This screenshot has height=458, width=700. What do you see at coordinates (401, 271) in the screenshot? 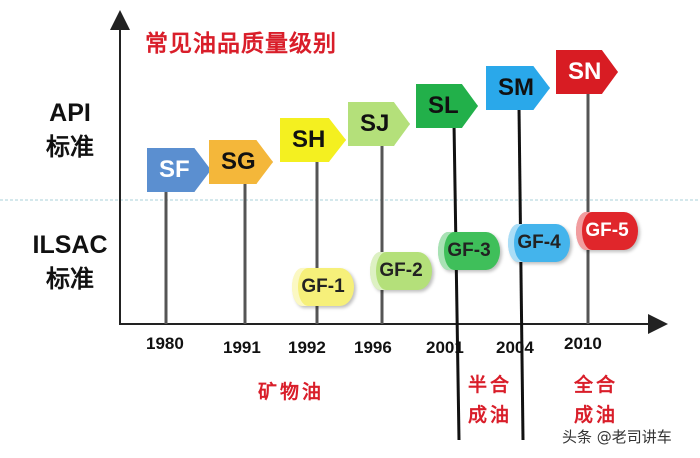
I see `ilsac-grade-gf2: GF-2` at bounding box center [401, 271].